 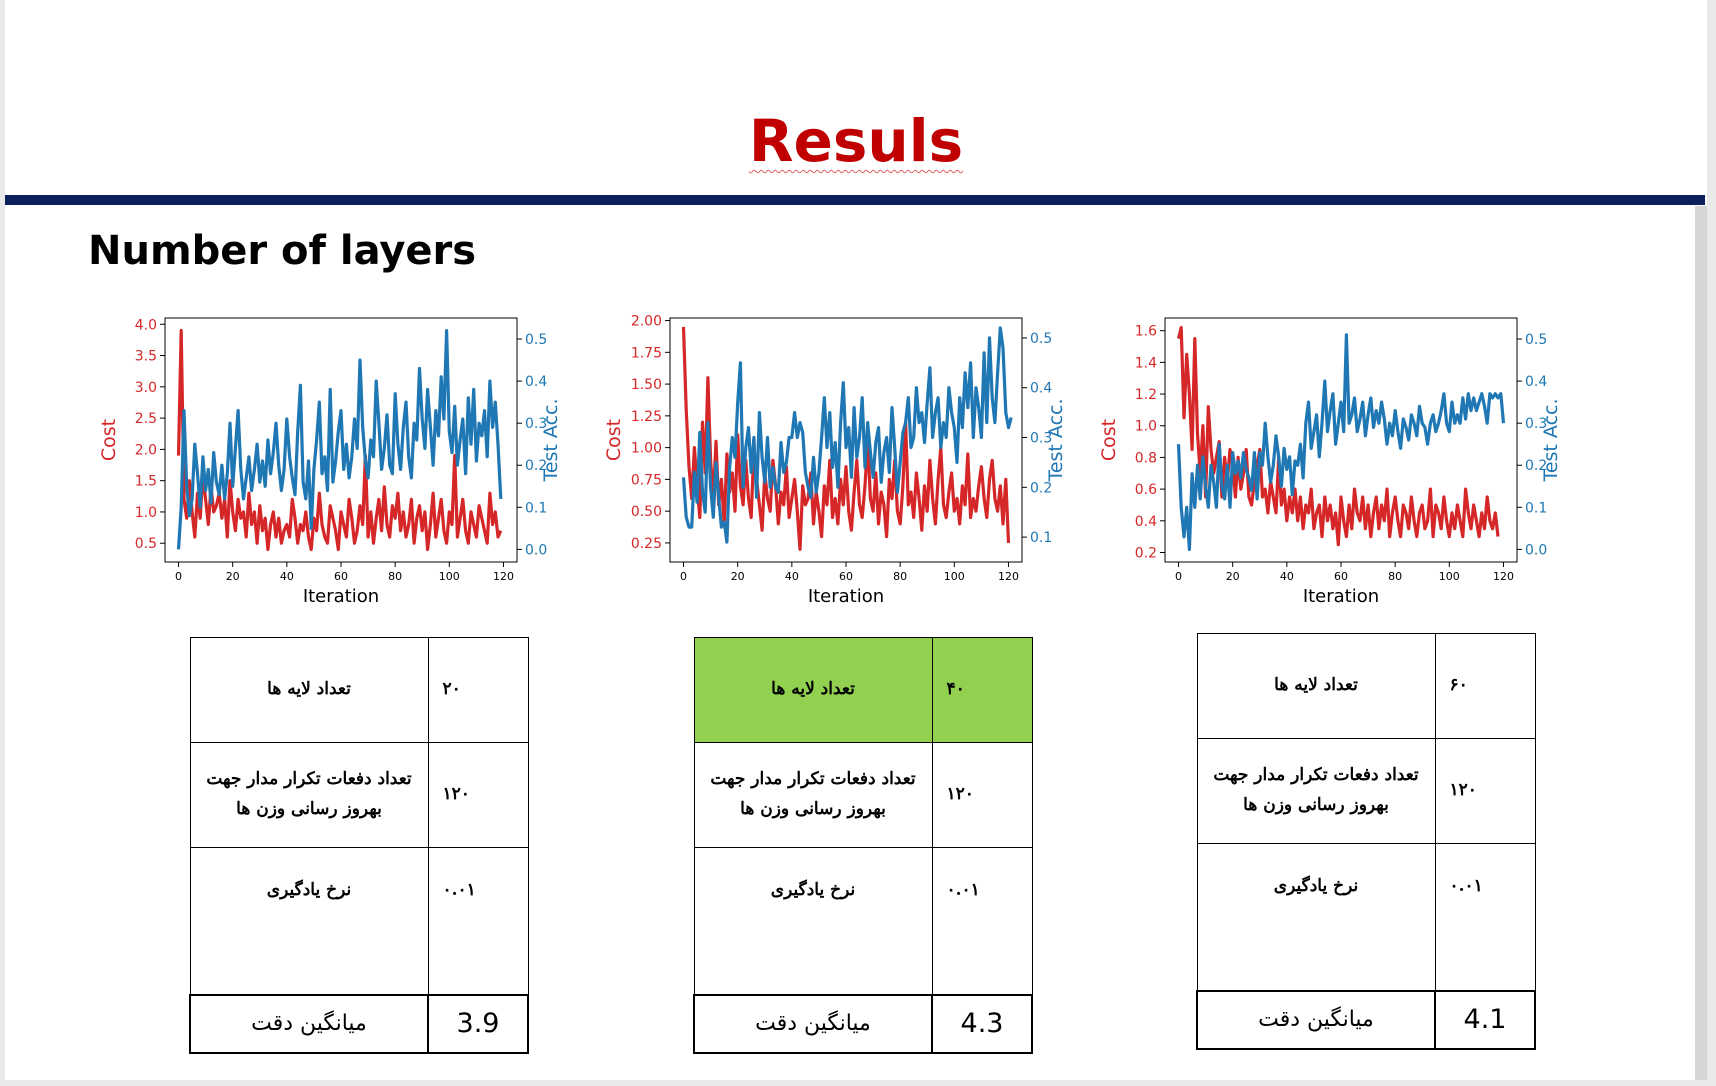 I want to click on table-row: میانگین دقت 4.3, so click(x=863, y=1024).